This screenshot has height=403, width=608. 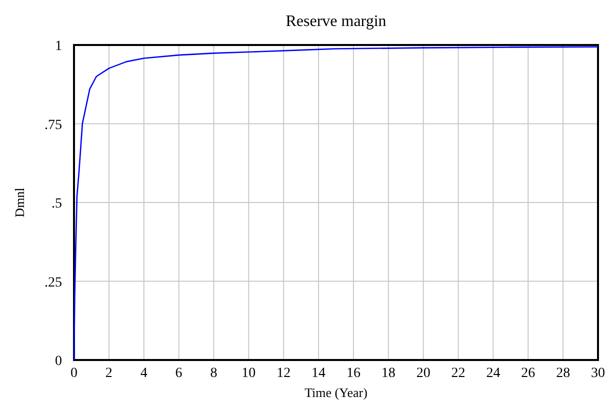 What do you see at coordinates (336, 392) in the screenshot?
I see `x-axis-title: Time (Year)` at bounding box center [336, 392].